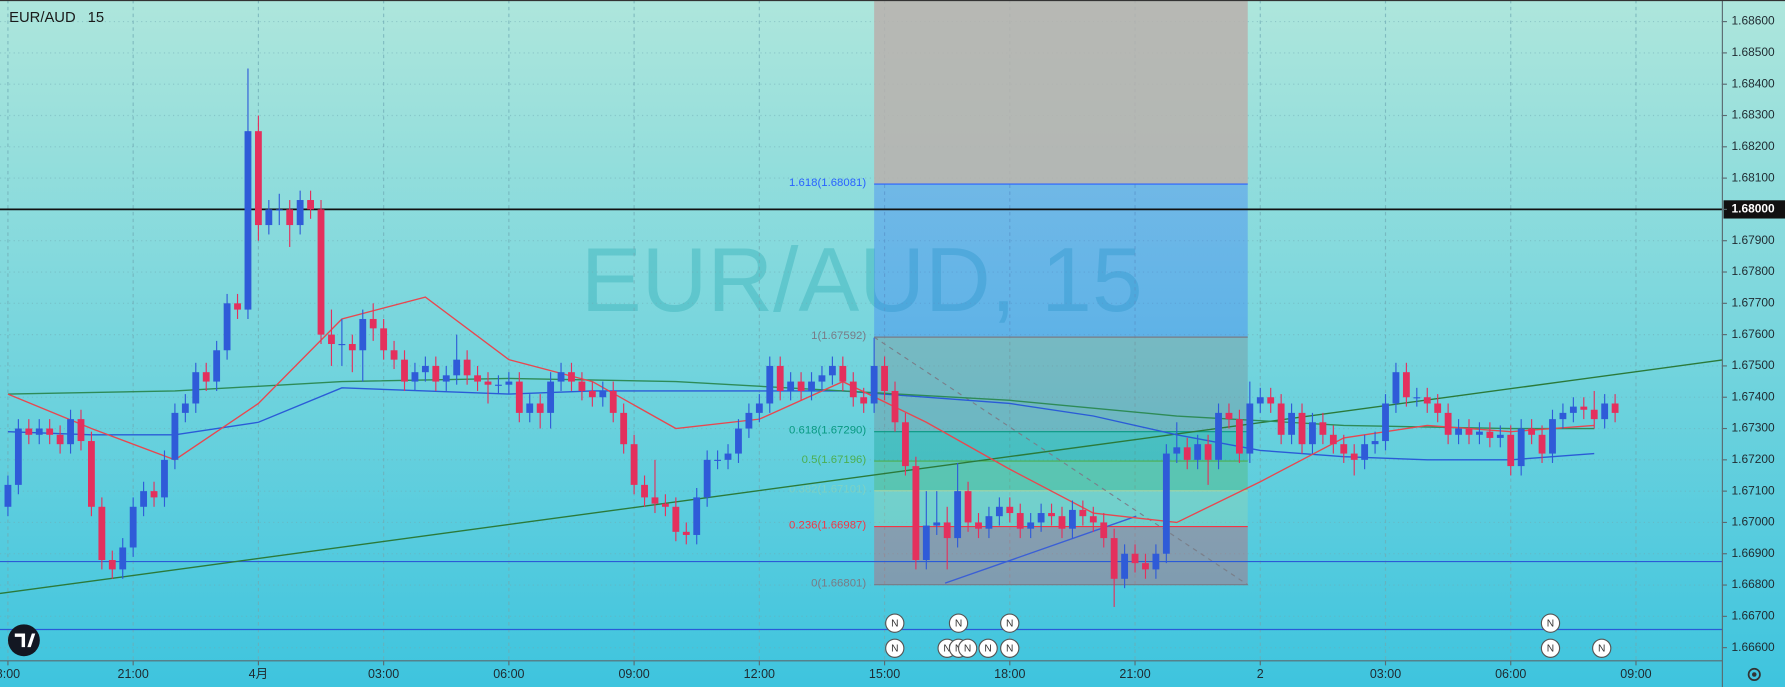 This screenshot has height=687, width=1785. I want to click on x-tick-label: 4月, so click(258, 674).